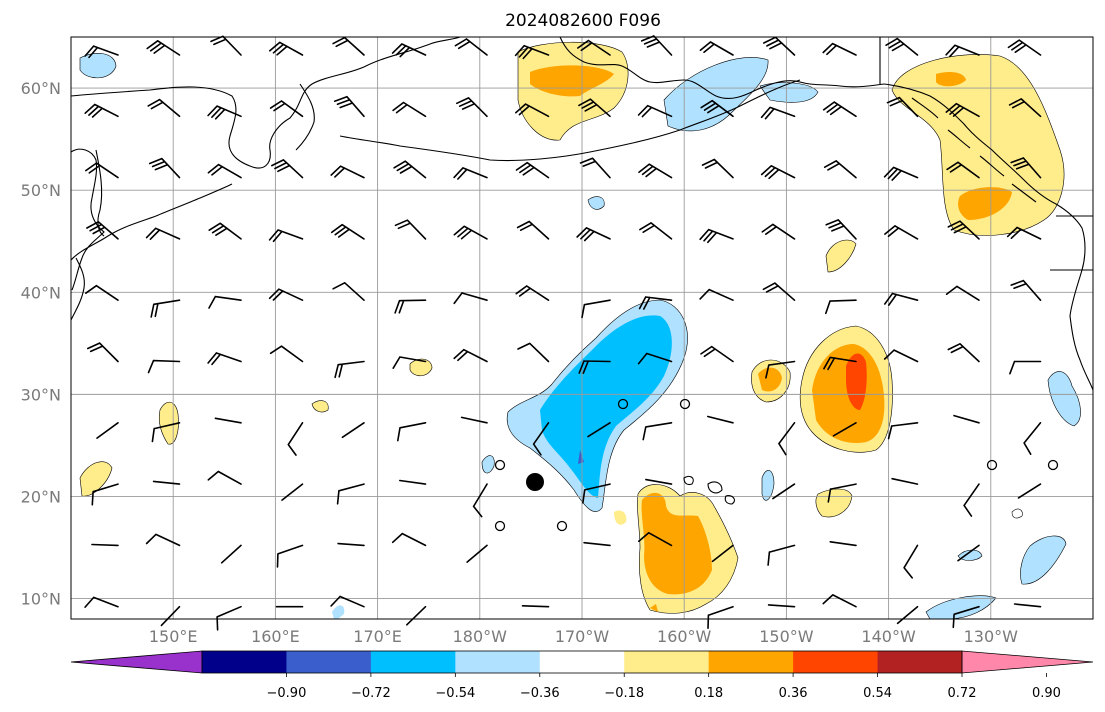  I want to click on shade-nw-blue, so click(98, 66).